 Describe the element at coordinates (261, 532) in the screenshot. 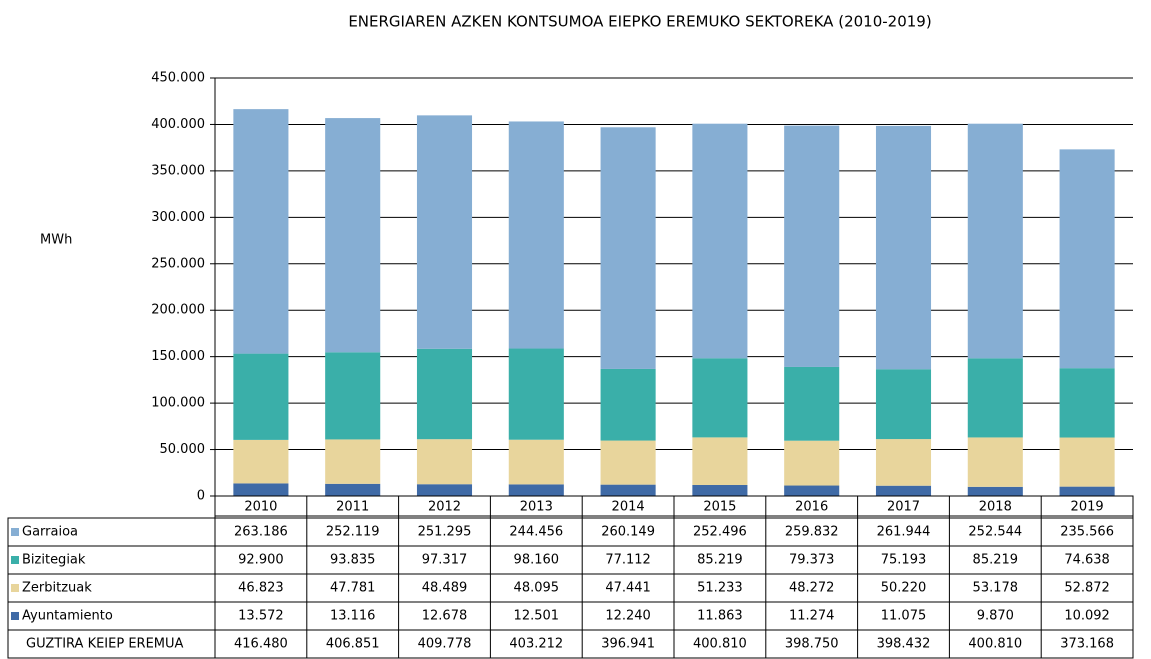

I see `table-cell: 263.186` at that location.